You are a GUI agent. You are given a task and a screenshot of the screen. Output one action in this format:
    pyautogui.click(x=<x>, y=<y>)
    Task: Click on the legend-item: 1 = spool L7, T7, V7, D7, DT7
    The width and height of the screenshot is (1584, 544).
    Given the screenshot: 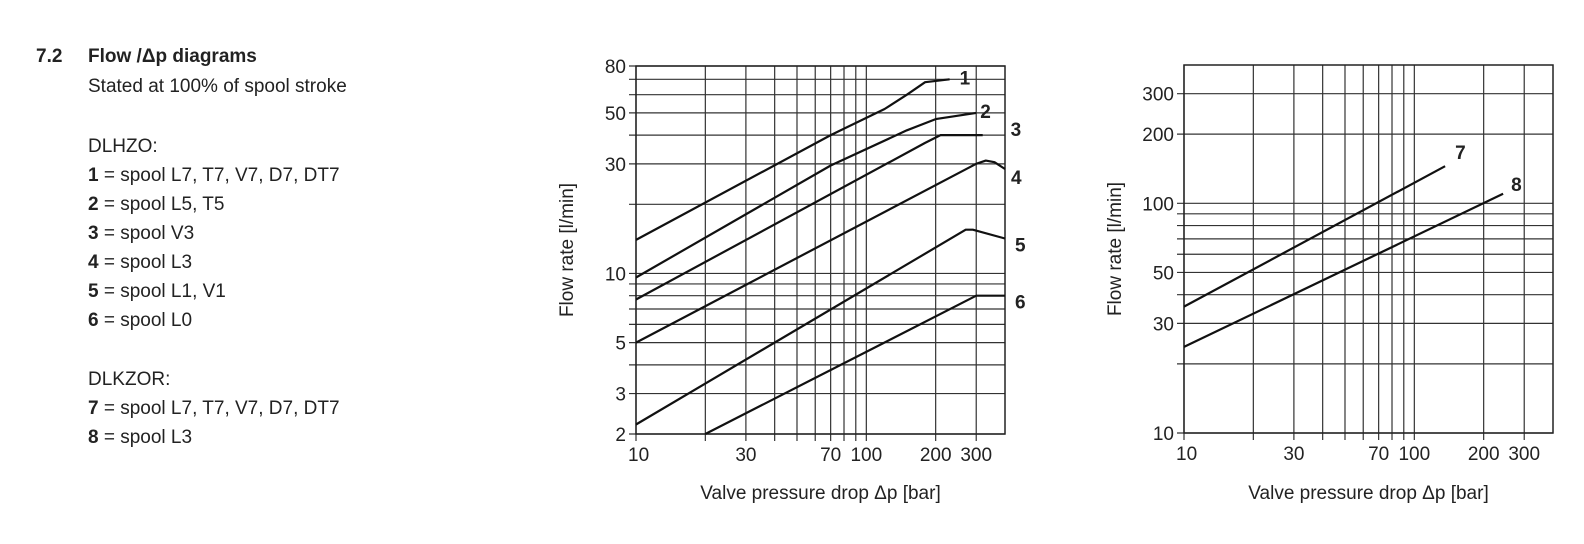 What is the action you would take?
    pyautogui.click(x=214, y=176)
    